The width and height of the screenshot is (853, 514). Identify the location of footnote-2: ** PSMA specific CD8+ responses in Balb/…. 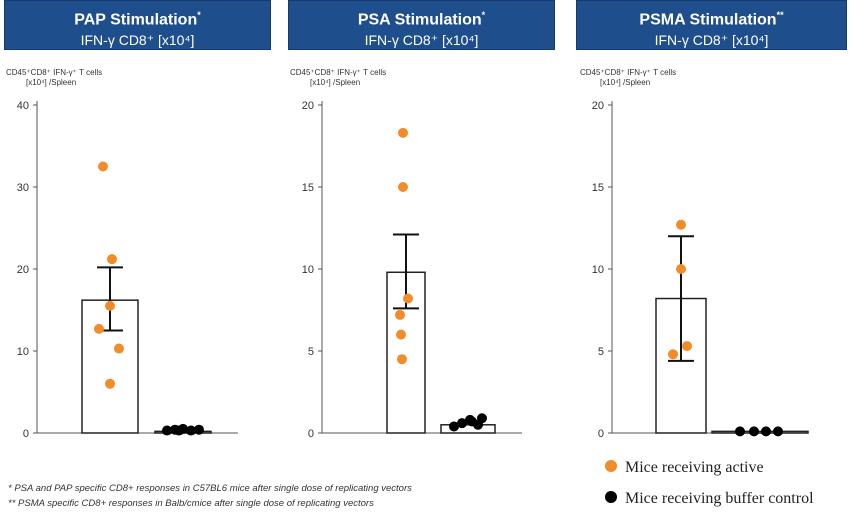
(191, 503).